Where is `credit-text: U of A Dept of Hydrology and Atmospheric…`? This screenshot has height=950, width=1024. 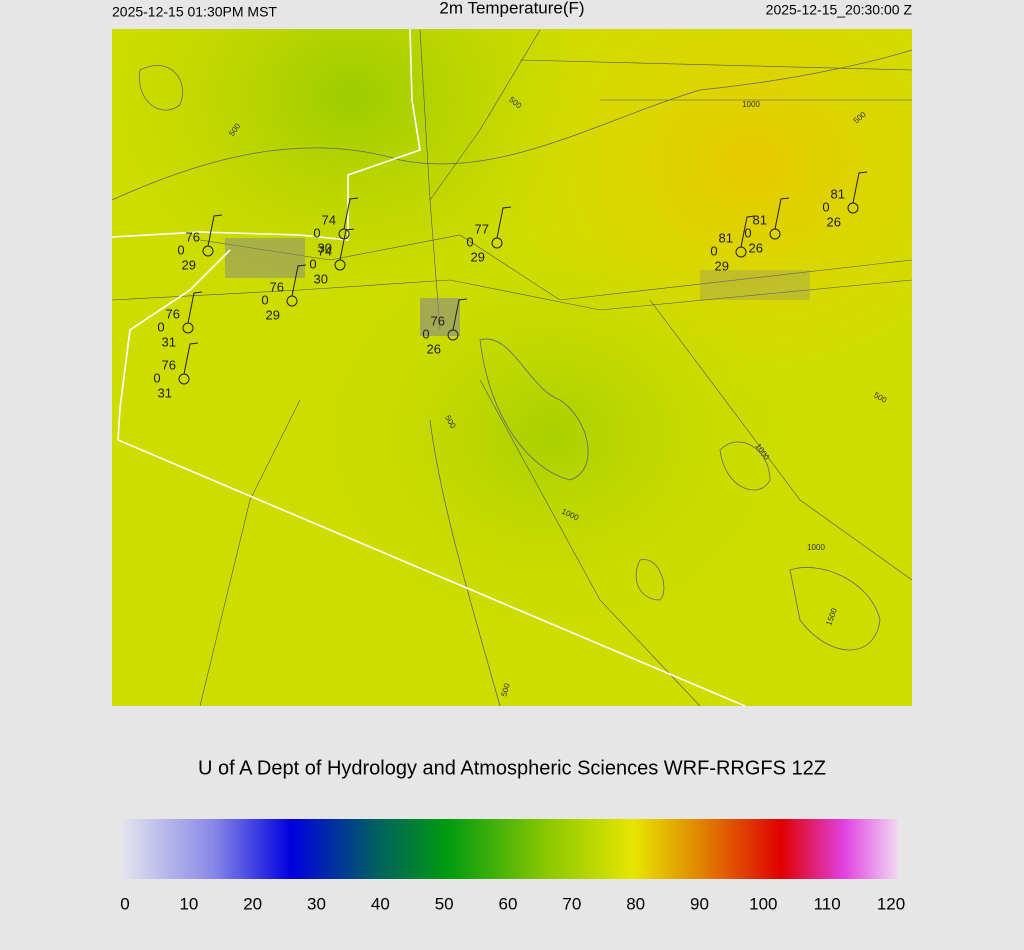 credit-text: U of A Dept of Hydrology and Atmospheric… is located at coordinates (512, 768).